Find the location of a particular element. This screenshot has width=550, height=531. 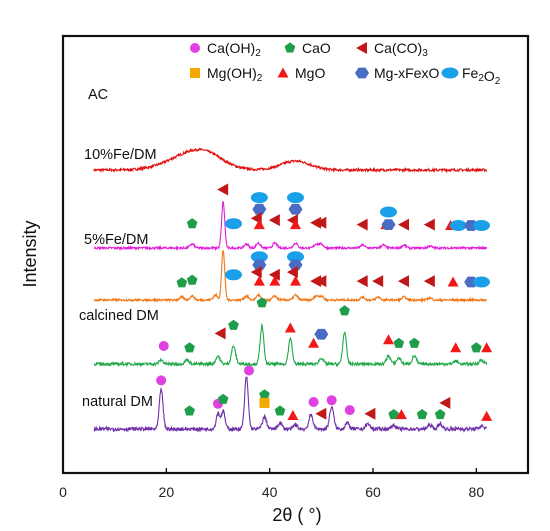

legend-label-5: Mg-xFexO is located at coordinates (406, 73).